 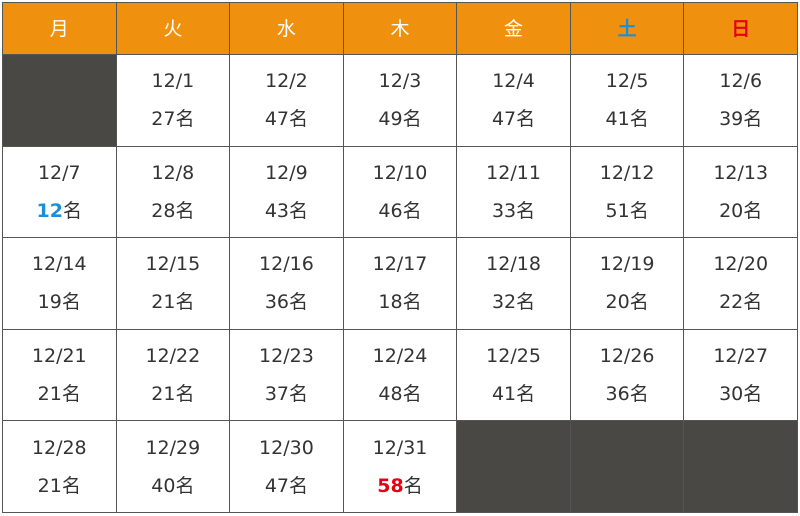 I want to click on day-count: 58名, so click(x=399, y=486).